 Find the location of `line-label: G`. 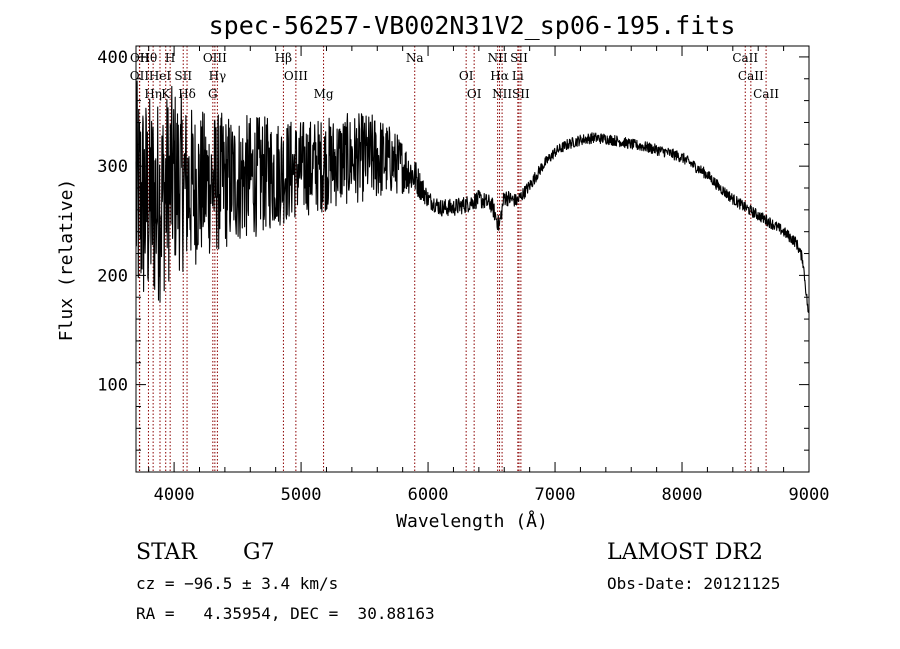

line-label: G is located at coordinates (213, 94).